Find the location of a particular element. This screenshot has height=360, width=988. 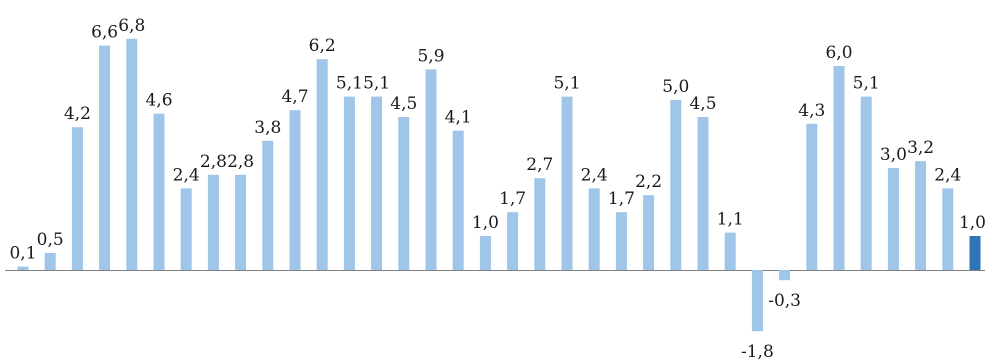

bar-label-26: 4,5 is located at coordinates (702, 104).